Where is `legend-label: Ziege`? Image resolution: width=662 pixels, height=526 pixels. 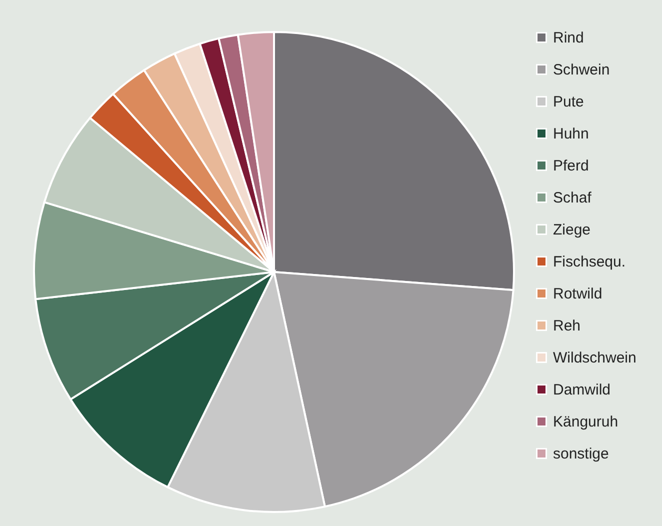 legend-label: Ziege is located at coordinates (572, 230).